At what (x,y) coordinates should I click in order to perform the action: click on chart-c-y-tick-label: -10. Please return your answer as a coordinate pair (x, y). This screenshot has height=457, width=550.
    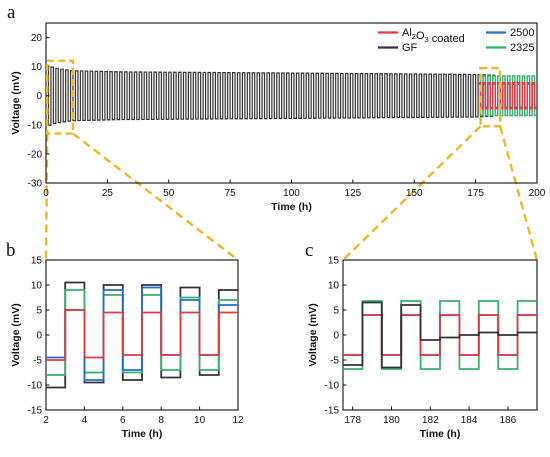
    Looking at the image, I should click on (332, 386).